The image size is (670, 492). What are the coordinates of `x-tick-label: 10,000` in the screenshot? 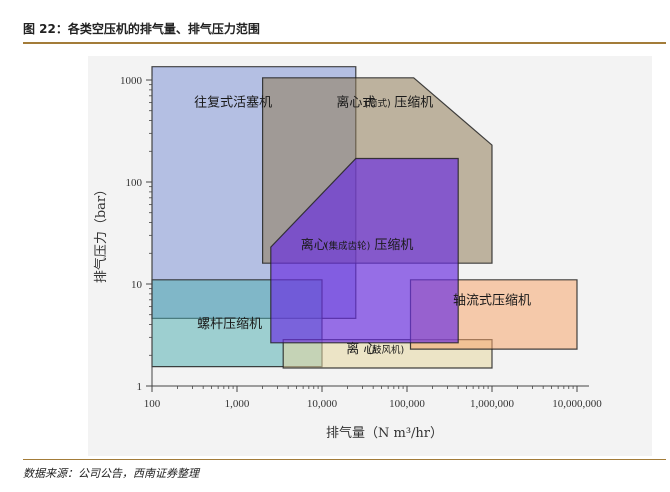 It's located at (322, 404).